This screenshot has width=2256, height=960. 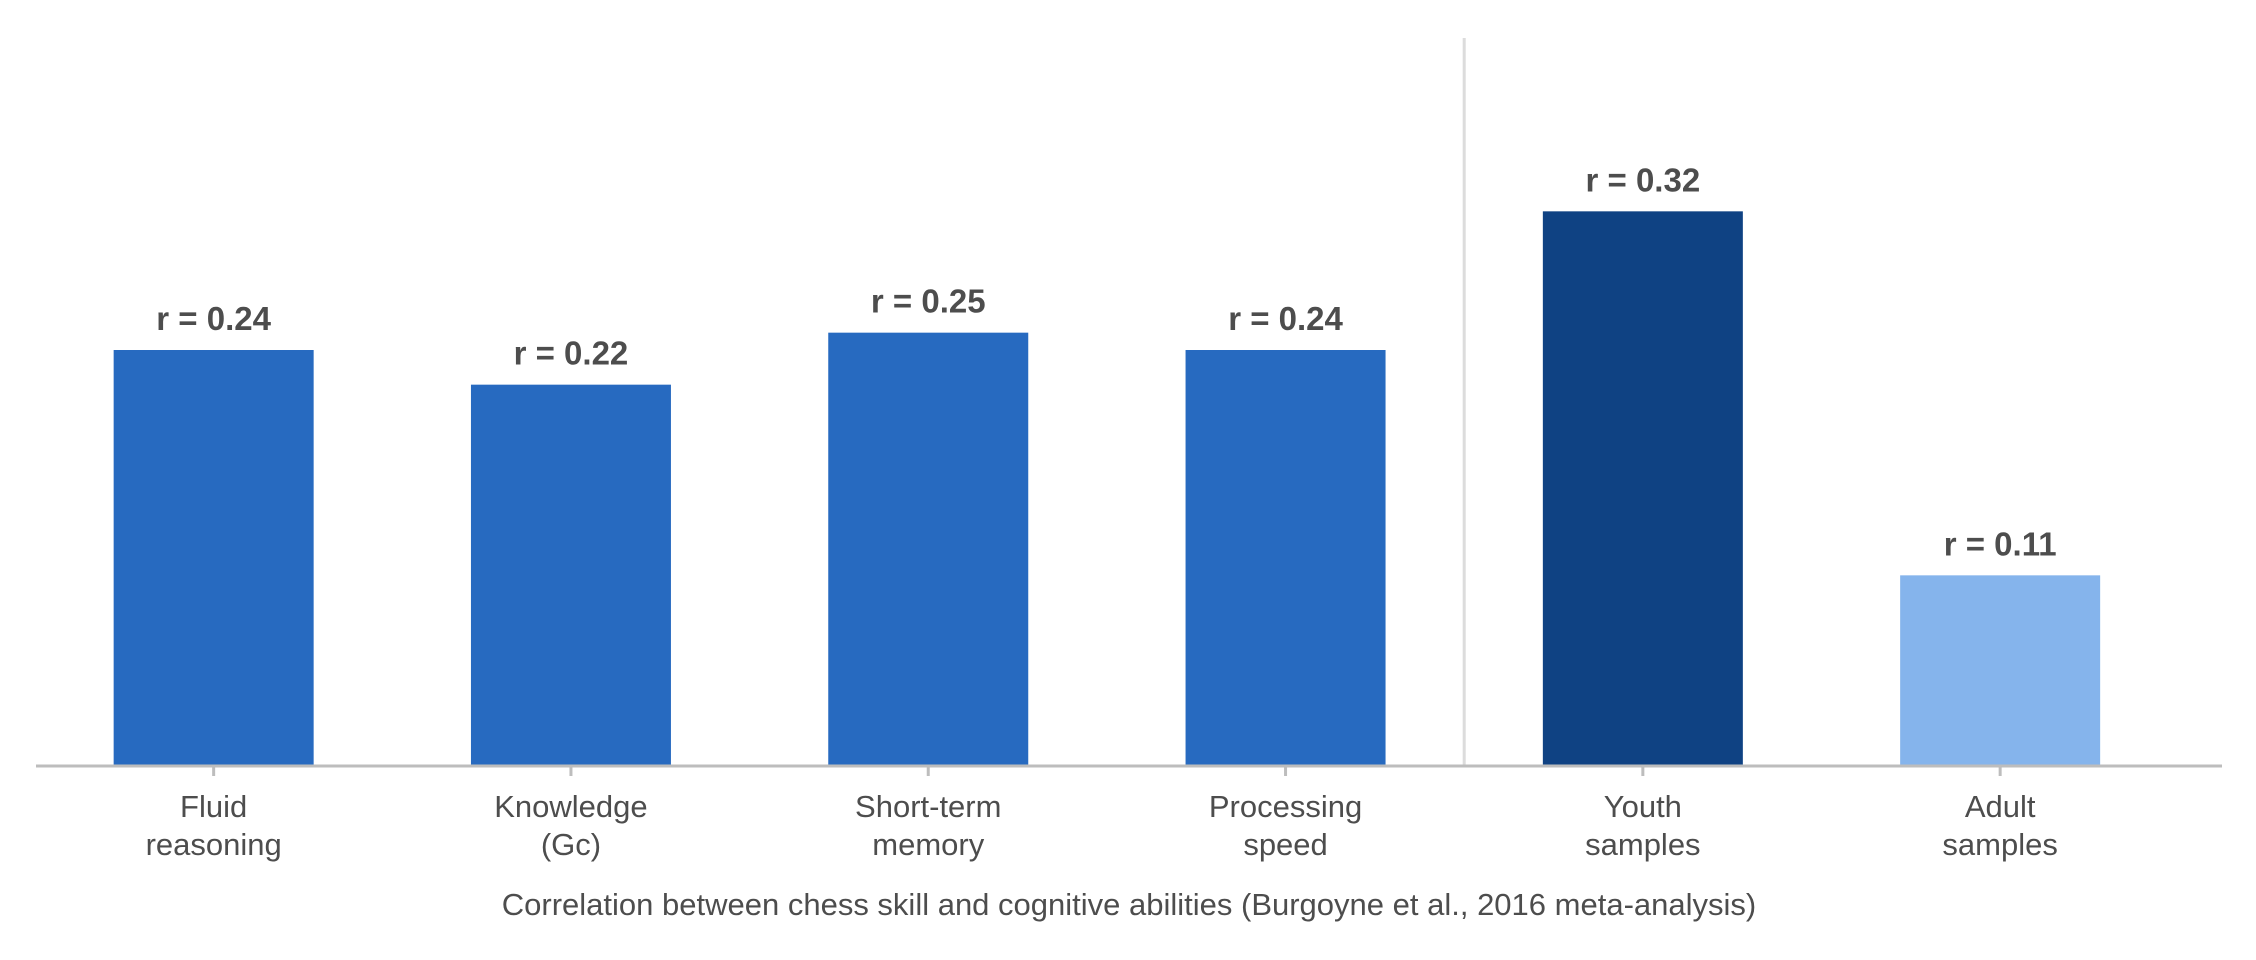 What do you see at coordinates (2000, 543) in the screenshot?
I see `value-label: r = 0.11` at bounding box center [2000, 543].